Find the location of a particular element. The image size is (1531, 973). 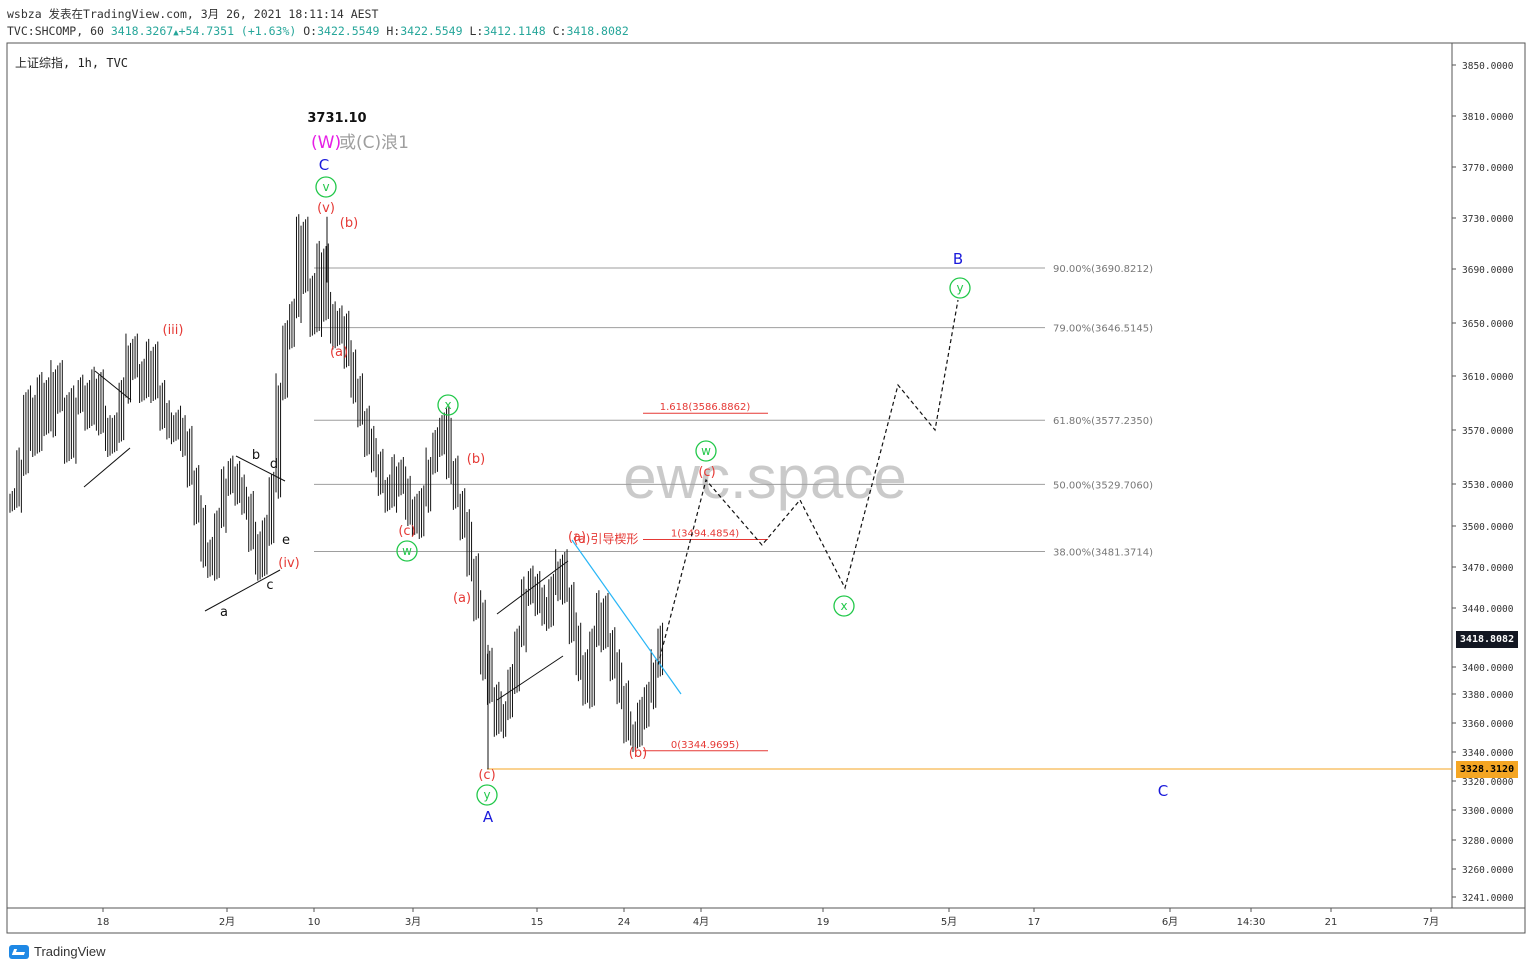

high-price-label: 3731.10 is located at coordinates (336, 118).